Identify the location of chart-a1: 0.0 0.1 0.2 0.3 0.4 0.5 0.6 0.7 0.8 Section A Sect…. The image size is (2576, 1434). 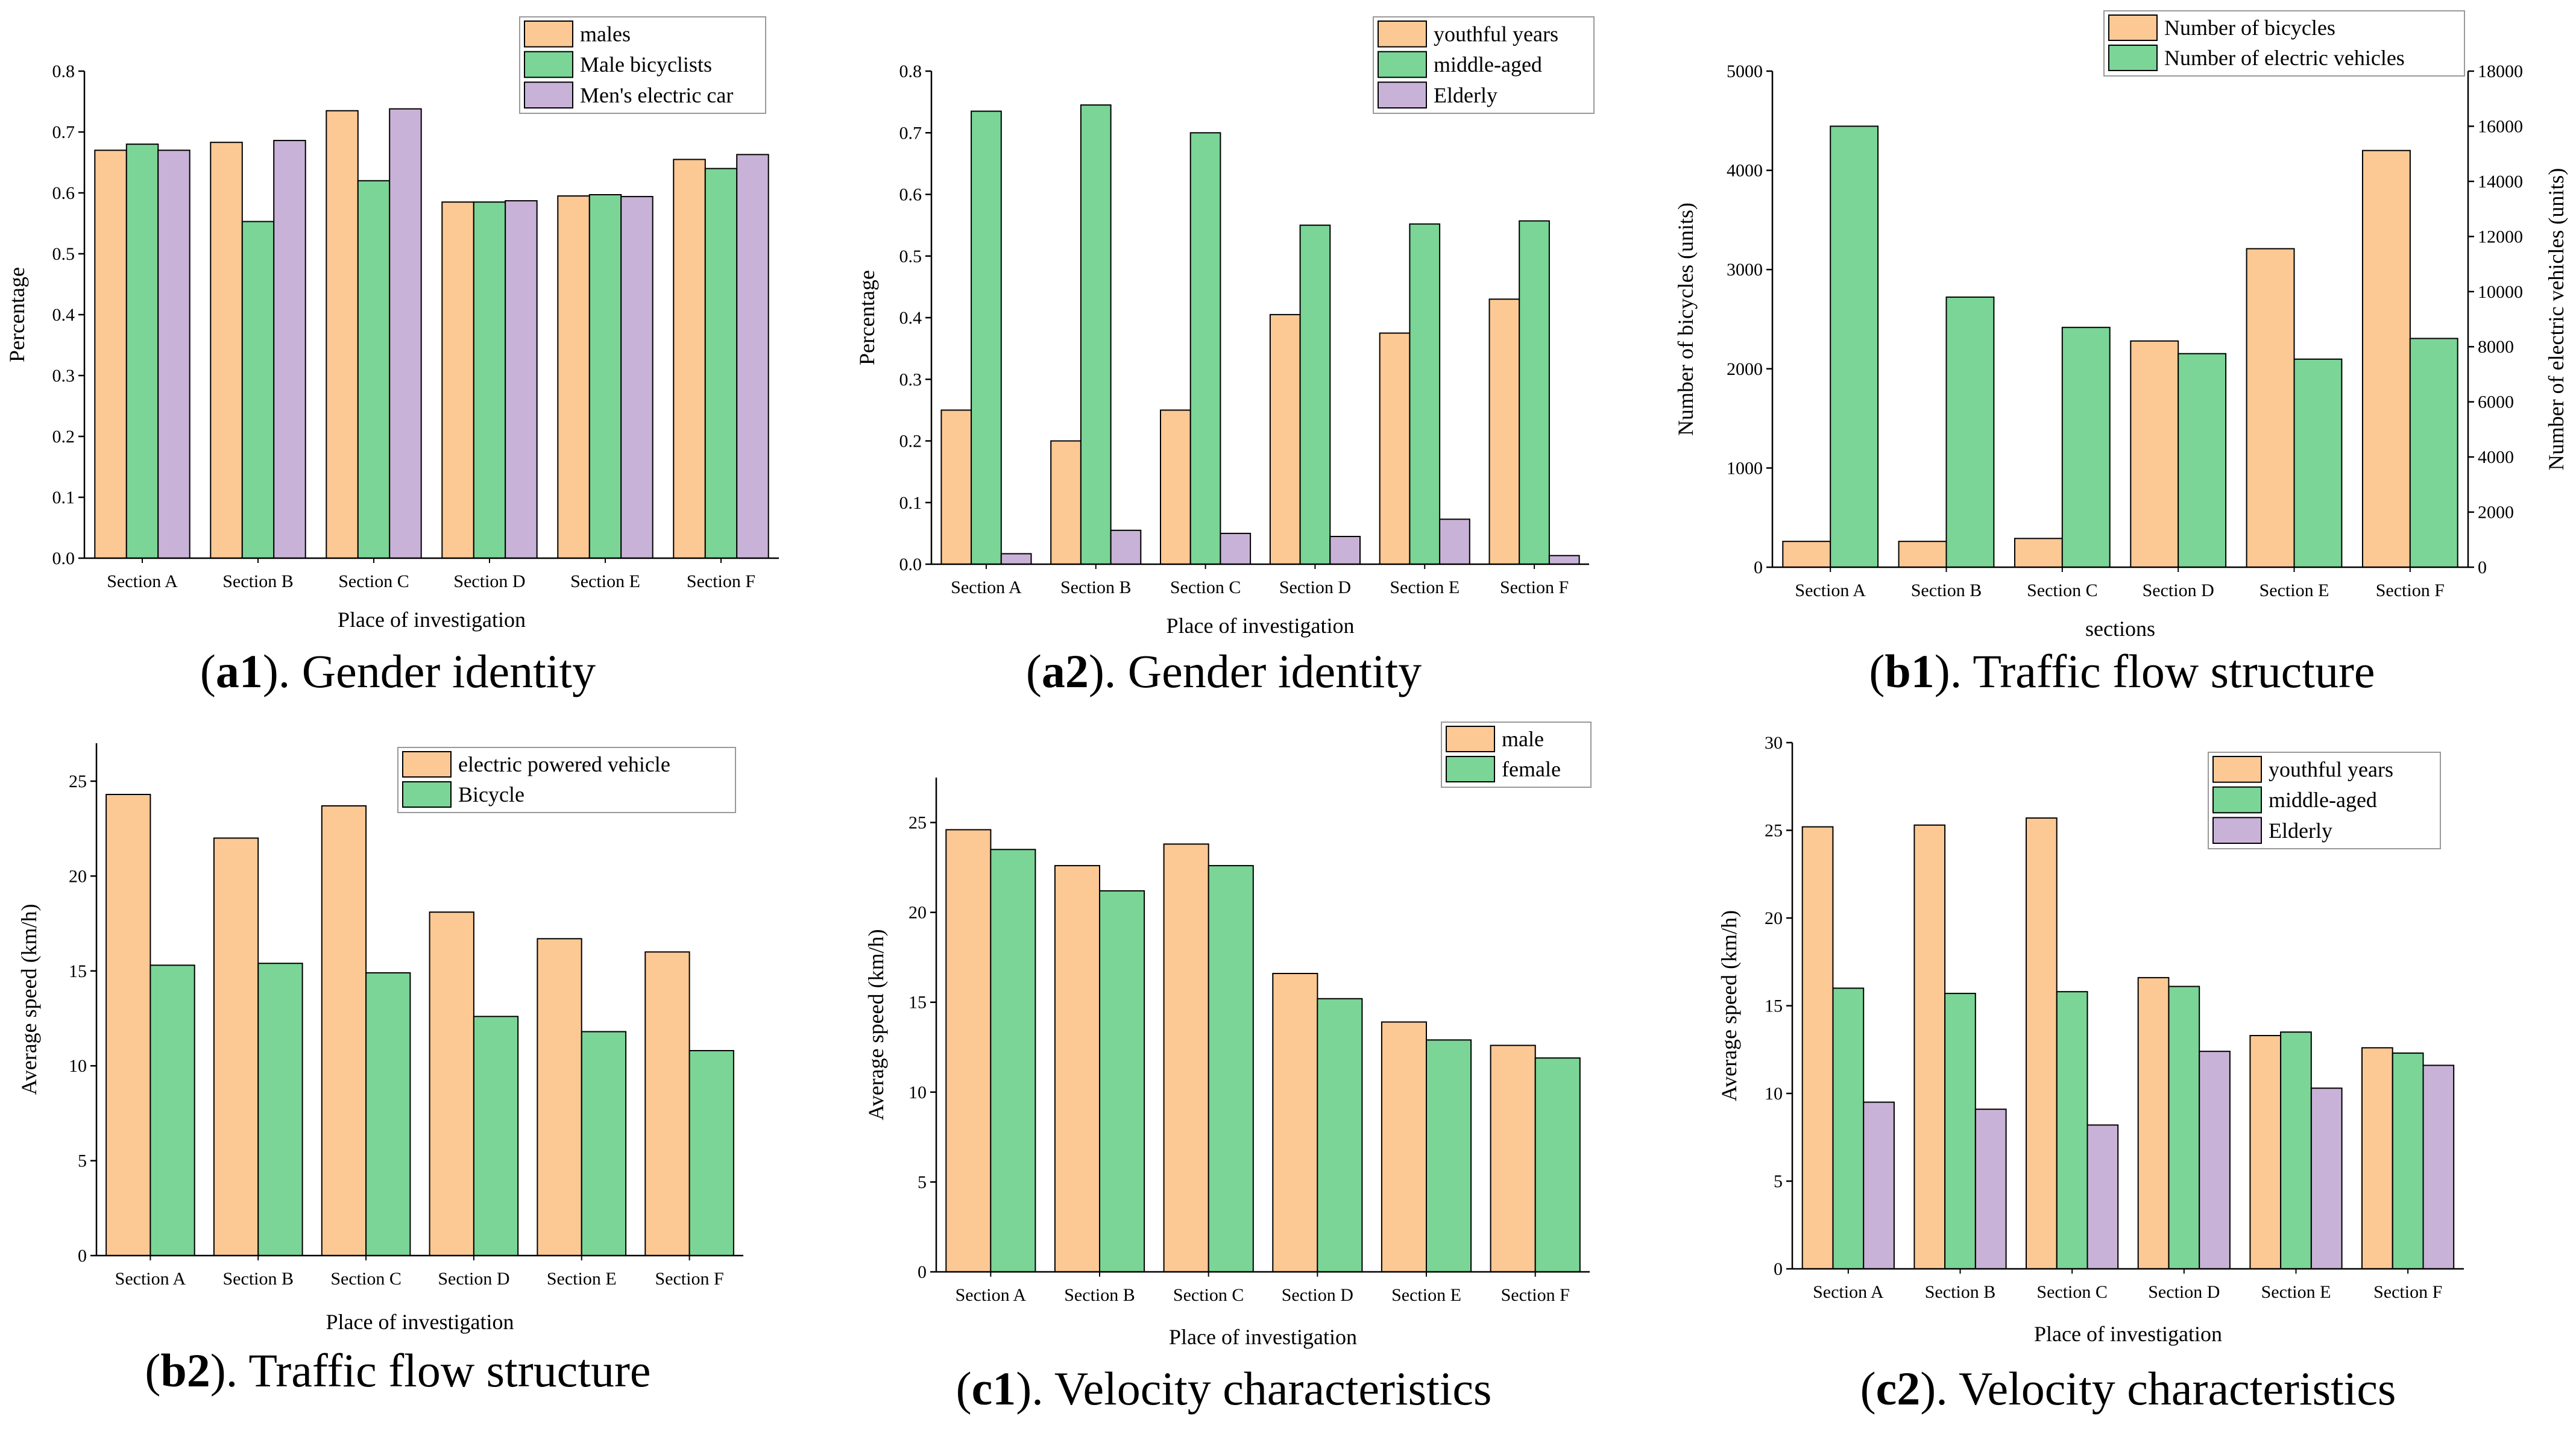
(392, 356).